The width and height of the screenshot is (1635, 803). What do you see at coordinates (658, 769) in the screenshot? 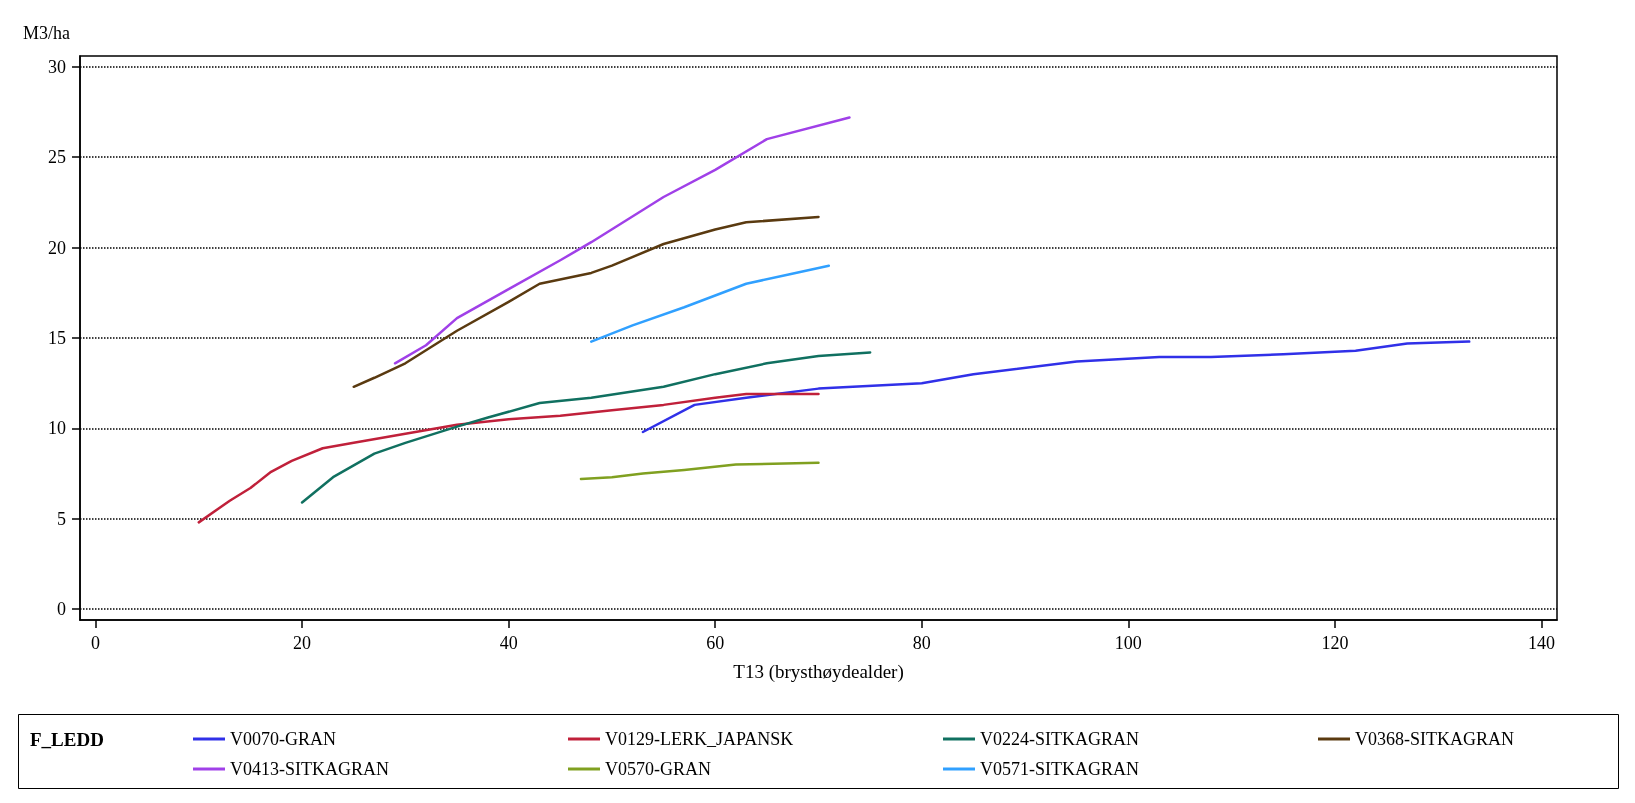
I see `legend-label: V0570-GRAN` at bounding box center [658, 769].